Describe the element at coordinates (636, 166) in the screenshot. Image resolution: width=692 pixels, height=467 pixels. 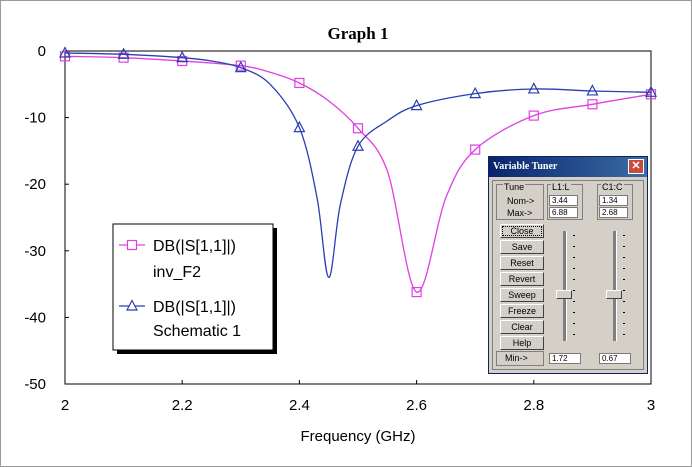
I see `close-icon: ✕` at that location.